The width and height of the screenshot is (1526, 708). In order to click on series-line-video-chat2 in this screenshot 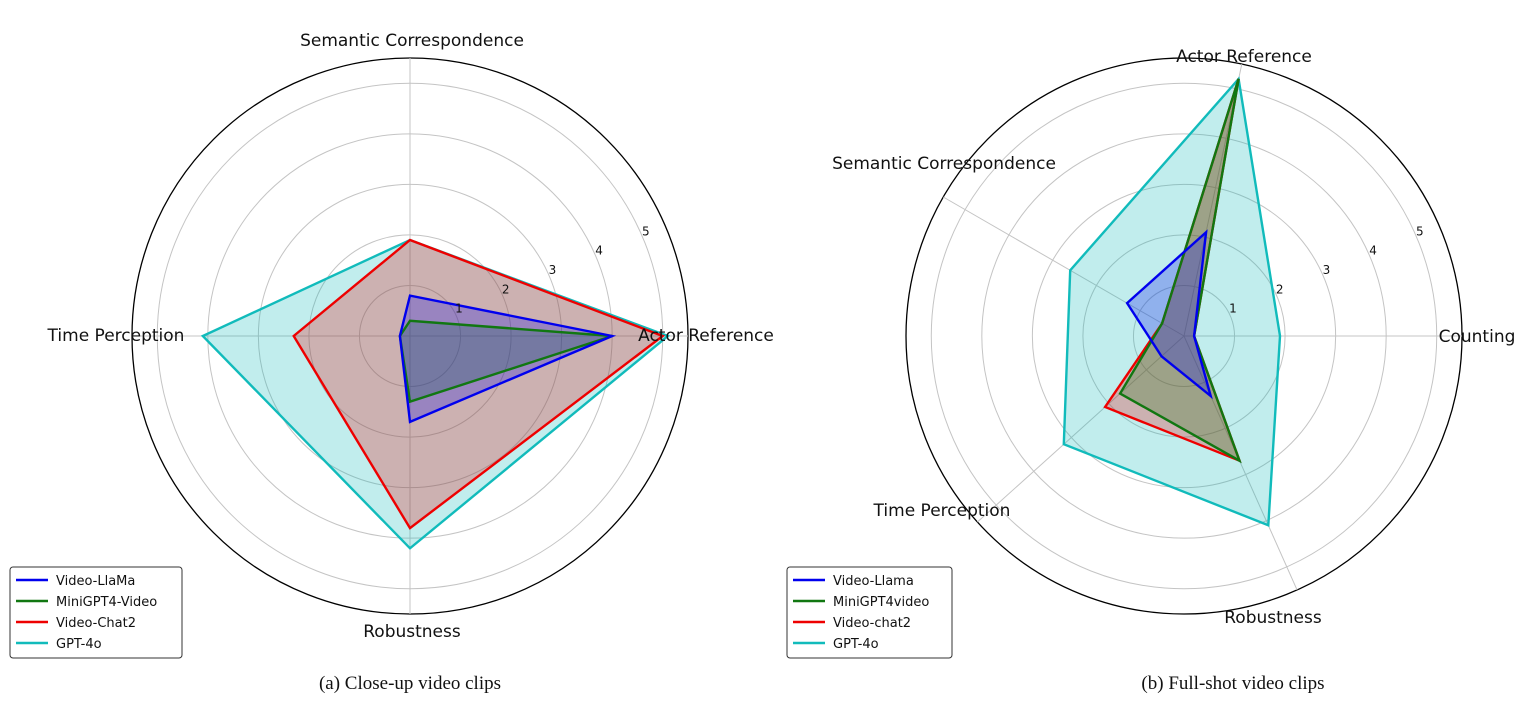, I will do `click(479, 384)`.